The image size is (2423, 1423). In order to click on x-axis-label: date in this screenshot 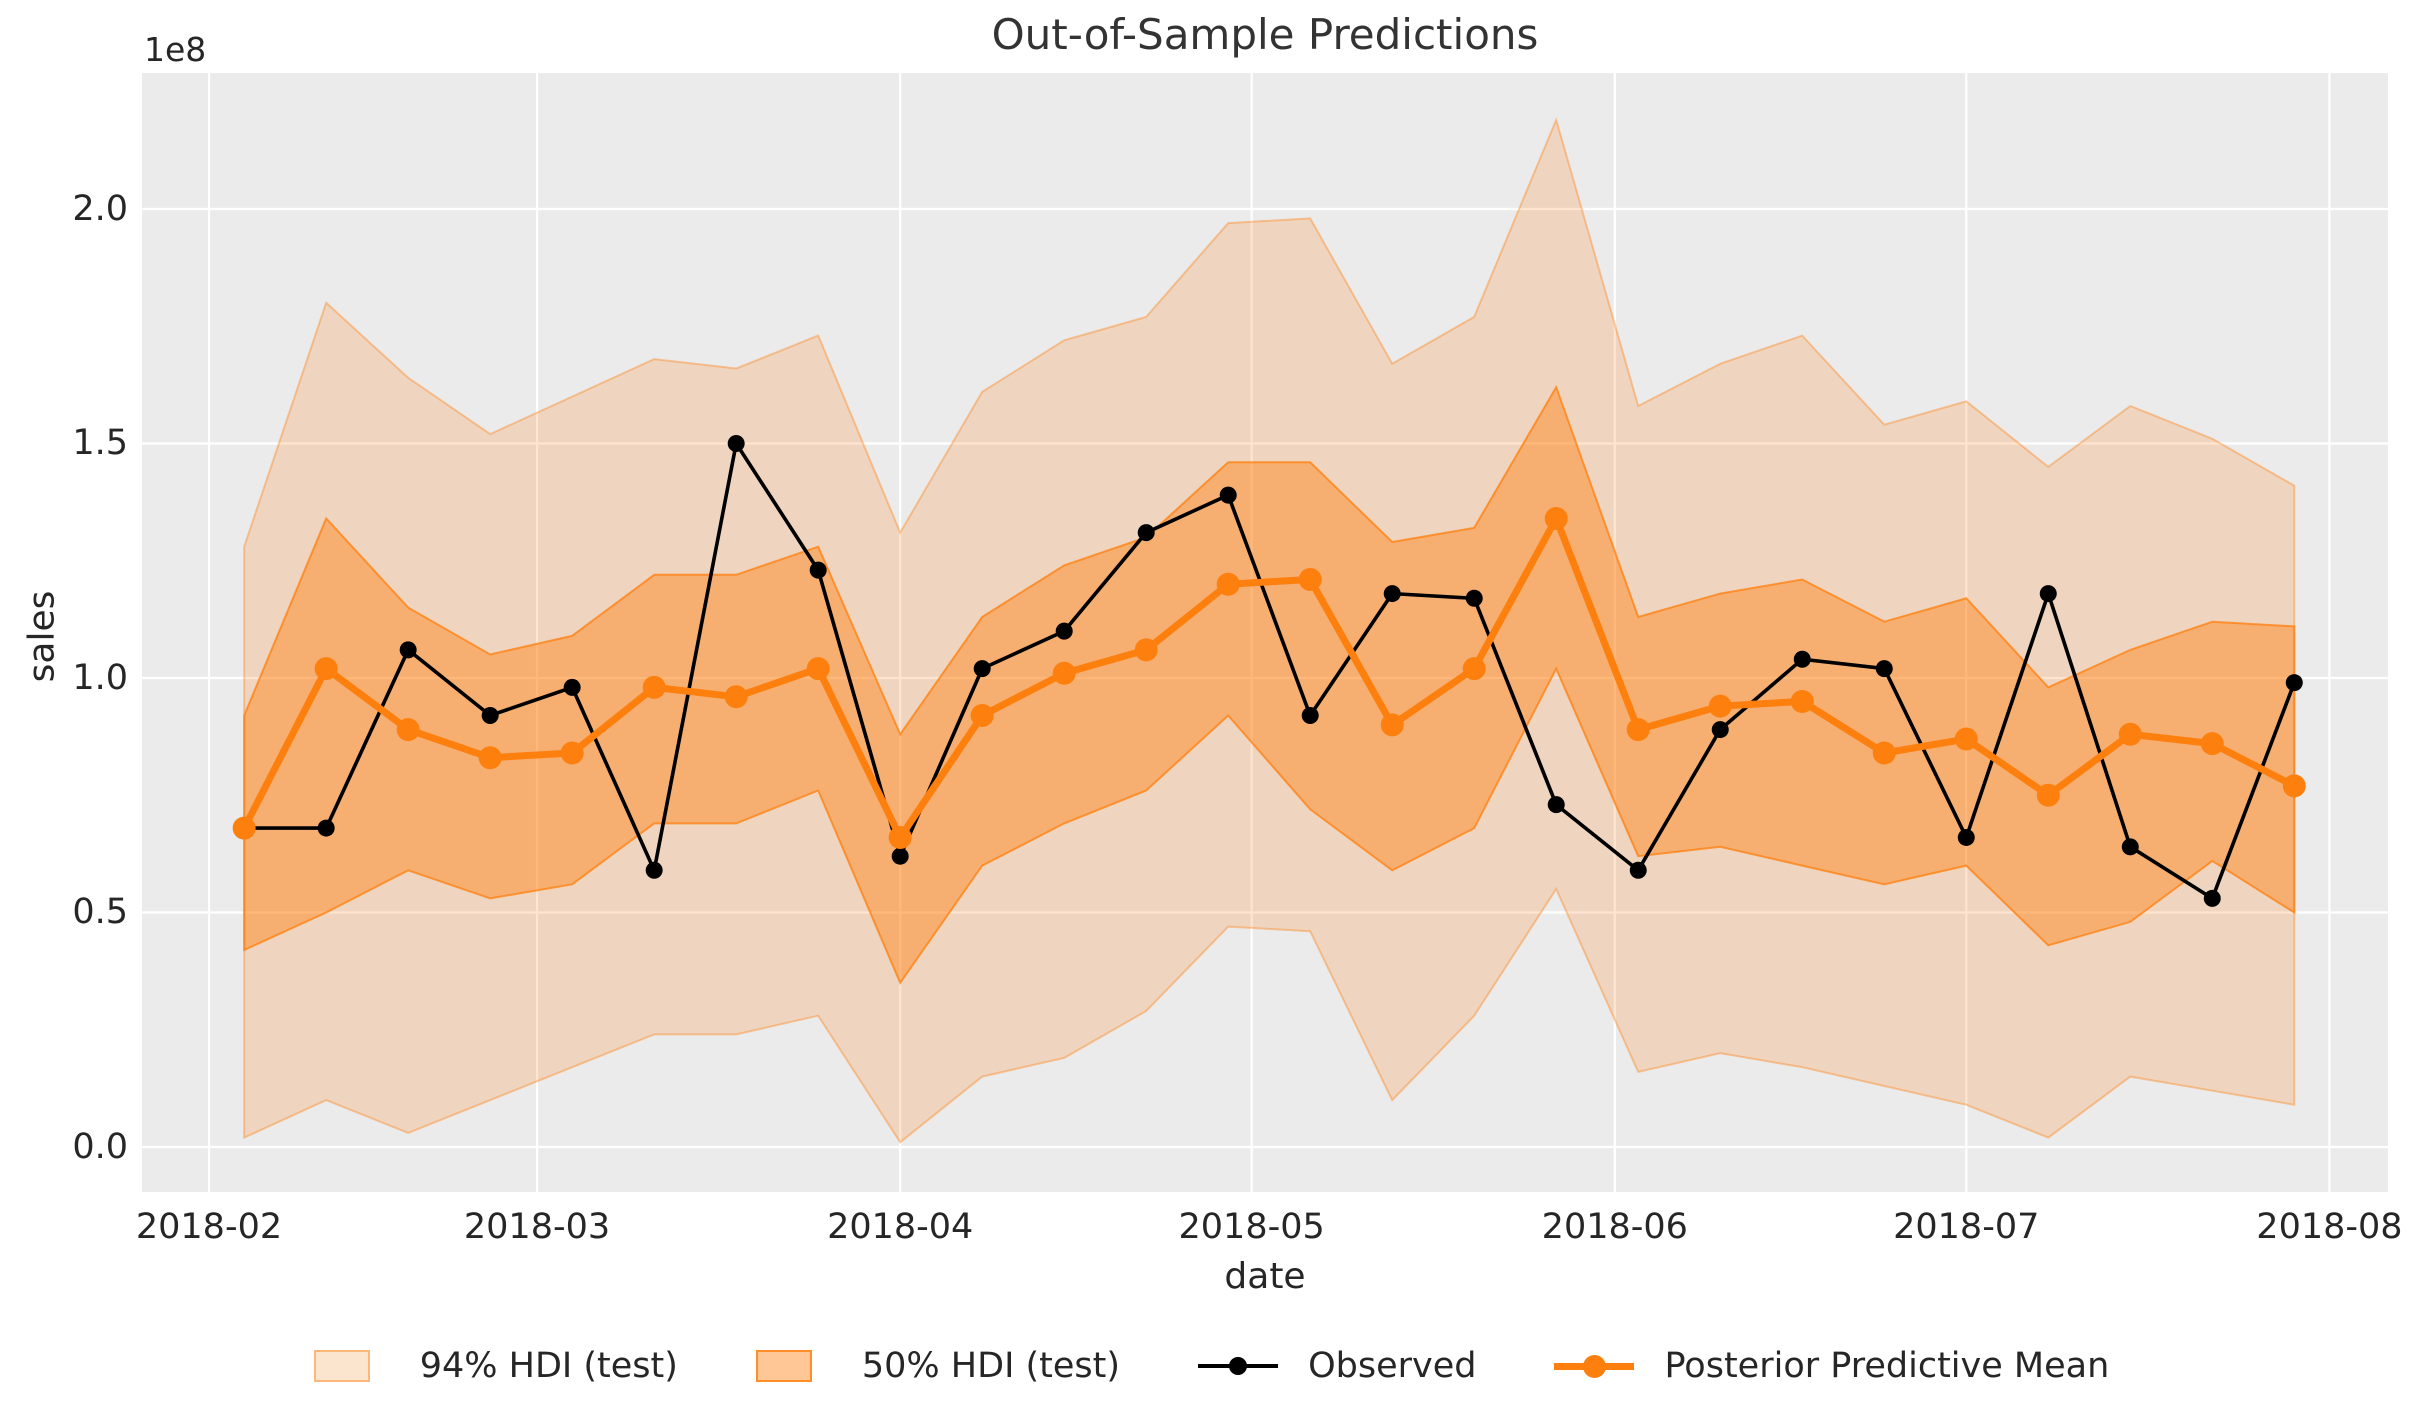, I will do `click(1265, 1276)`.